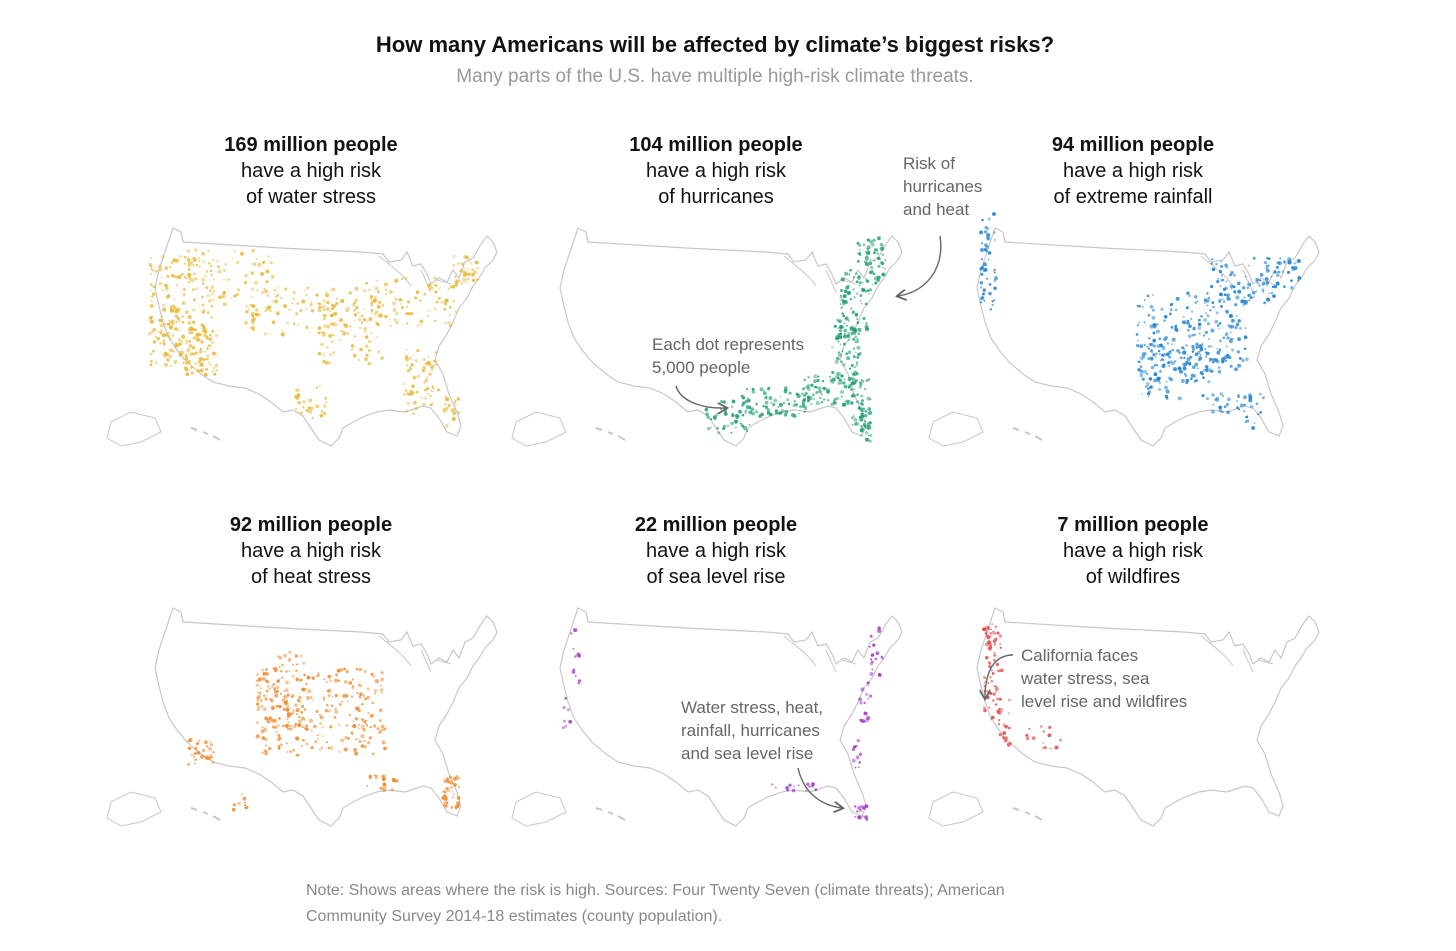 Image resolution: width=1456 pixels, height=951 pixels. I want to click on annotation-line: Risk of, so click(929, 163).